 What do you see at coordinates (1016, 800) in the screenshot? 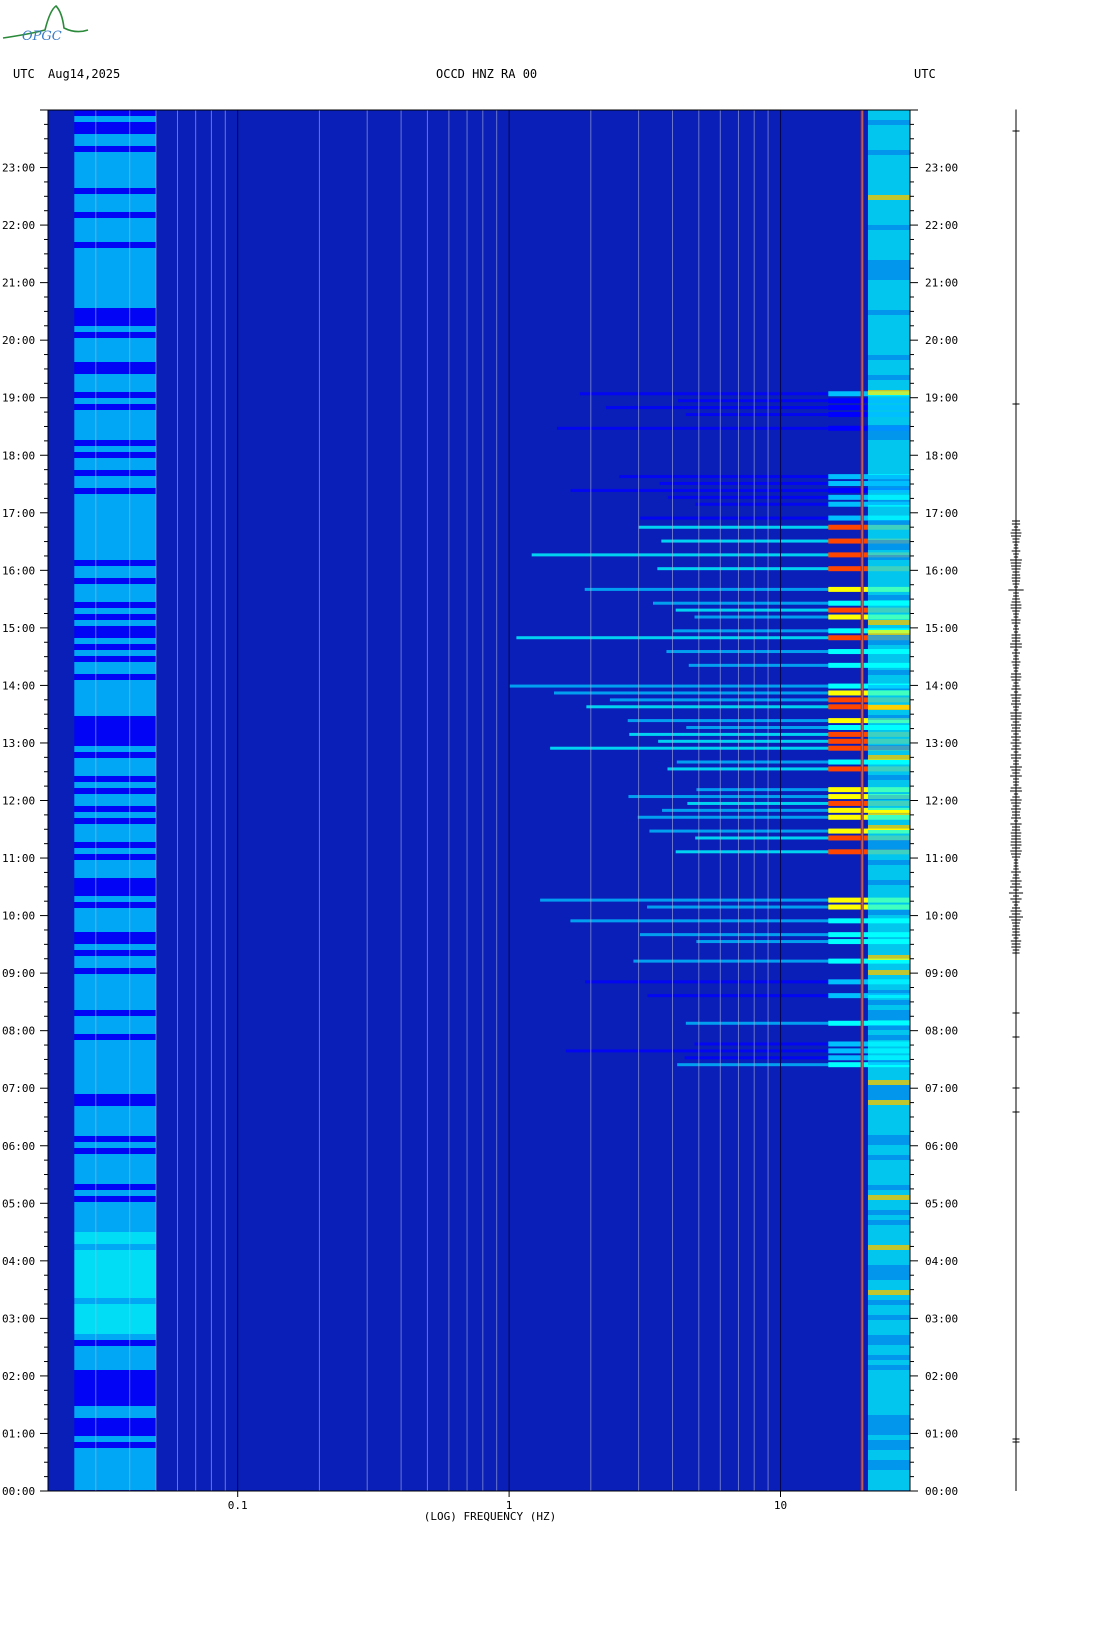
I see `seismogram-trace` at bounding box center [1016, 800].